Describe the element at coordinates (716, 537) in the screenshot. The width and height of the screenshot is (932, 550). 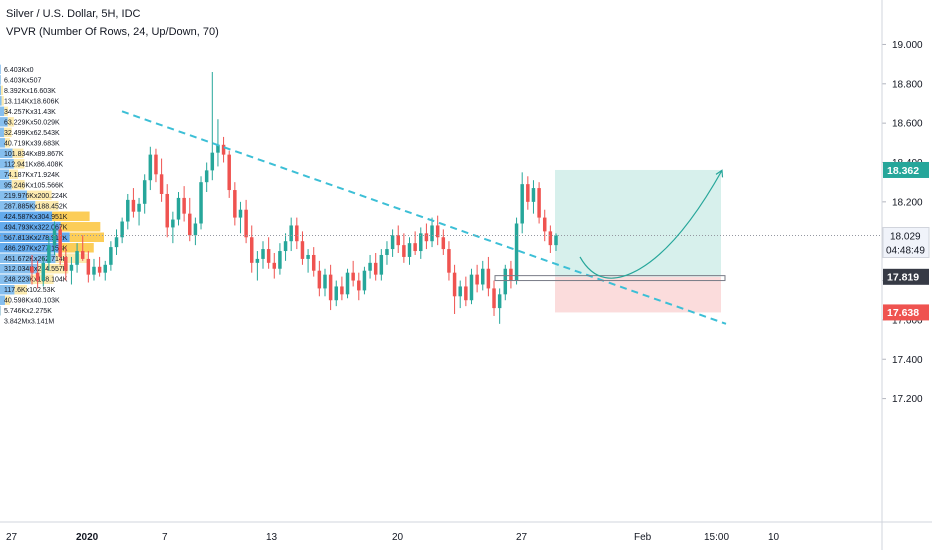
I see `x-tick-label: 15:00` at that location.